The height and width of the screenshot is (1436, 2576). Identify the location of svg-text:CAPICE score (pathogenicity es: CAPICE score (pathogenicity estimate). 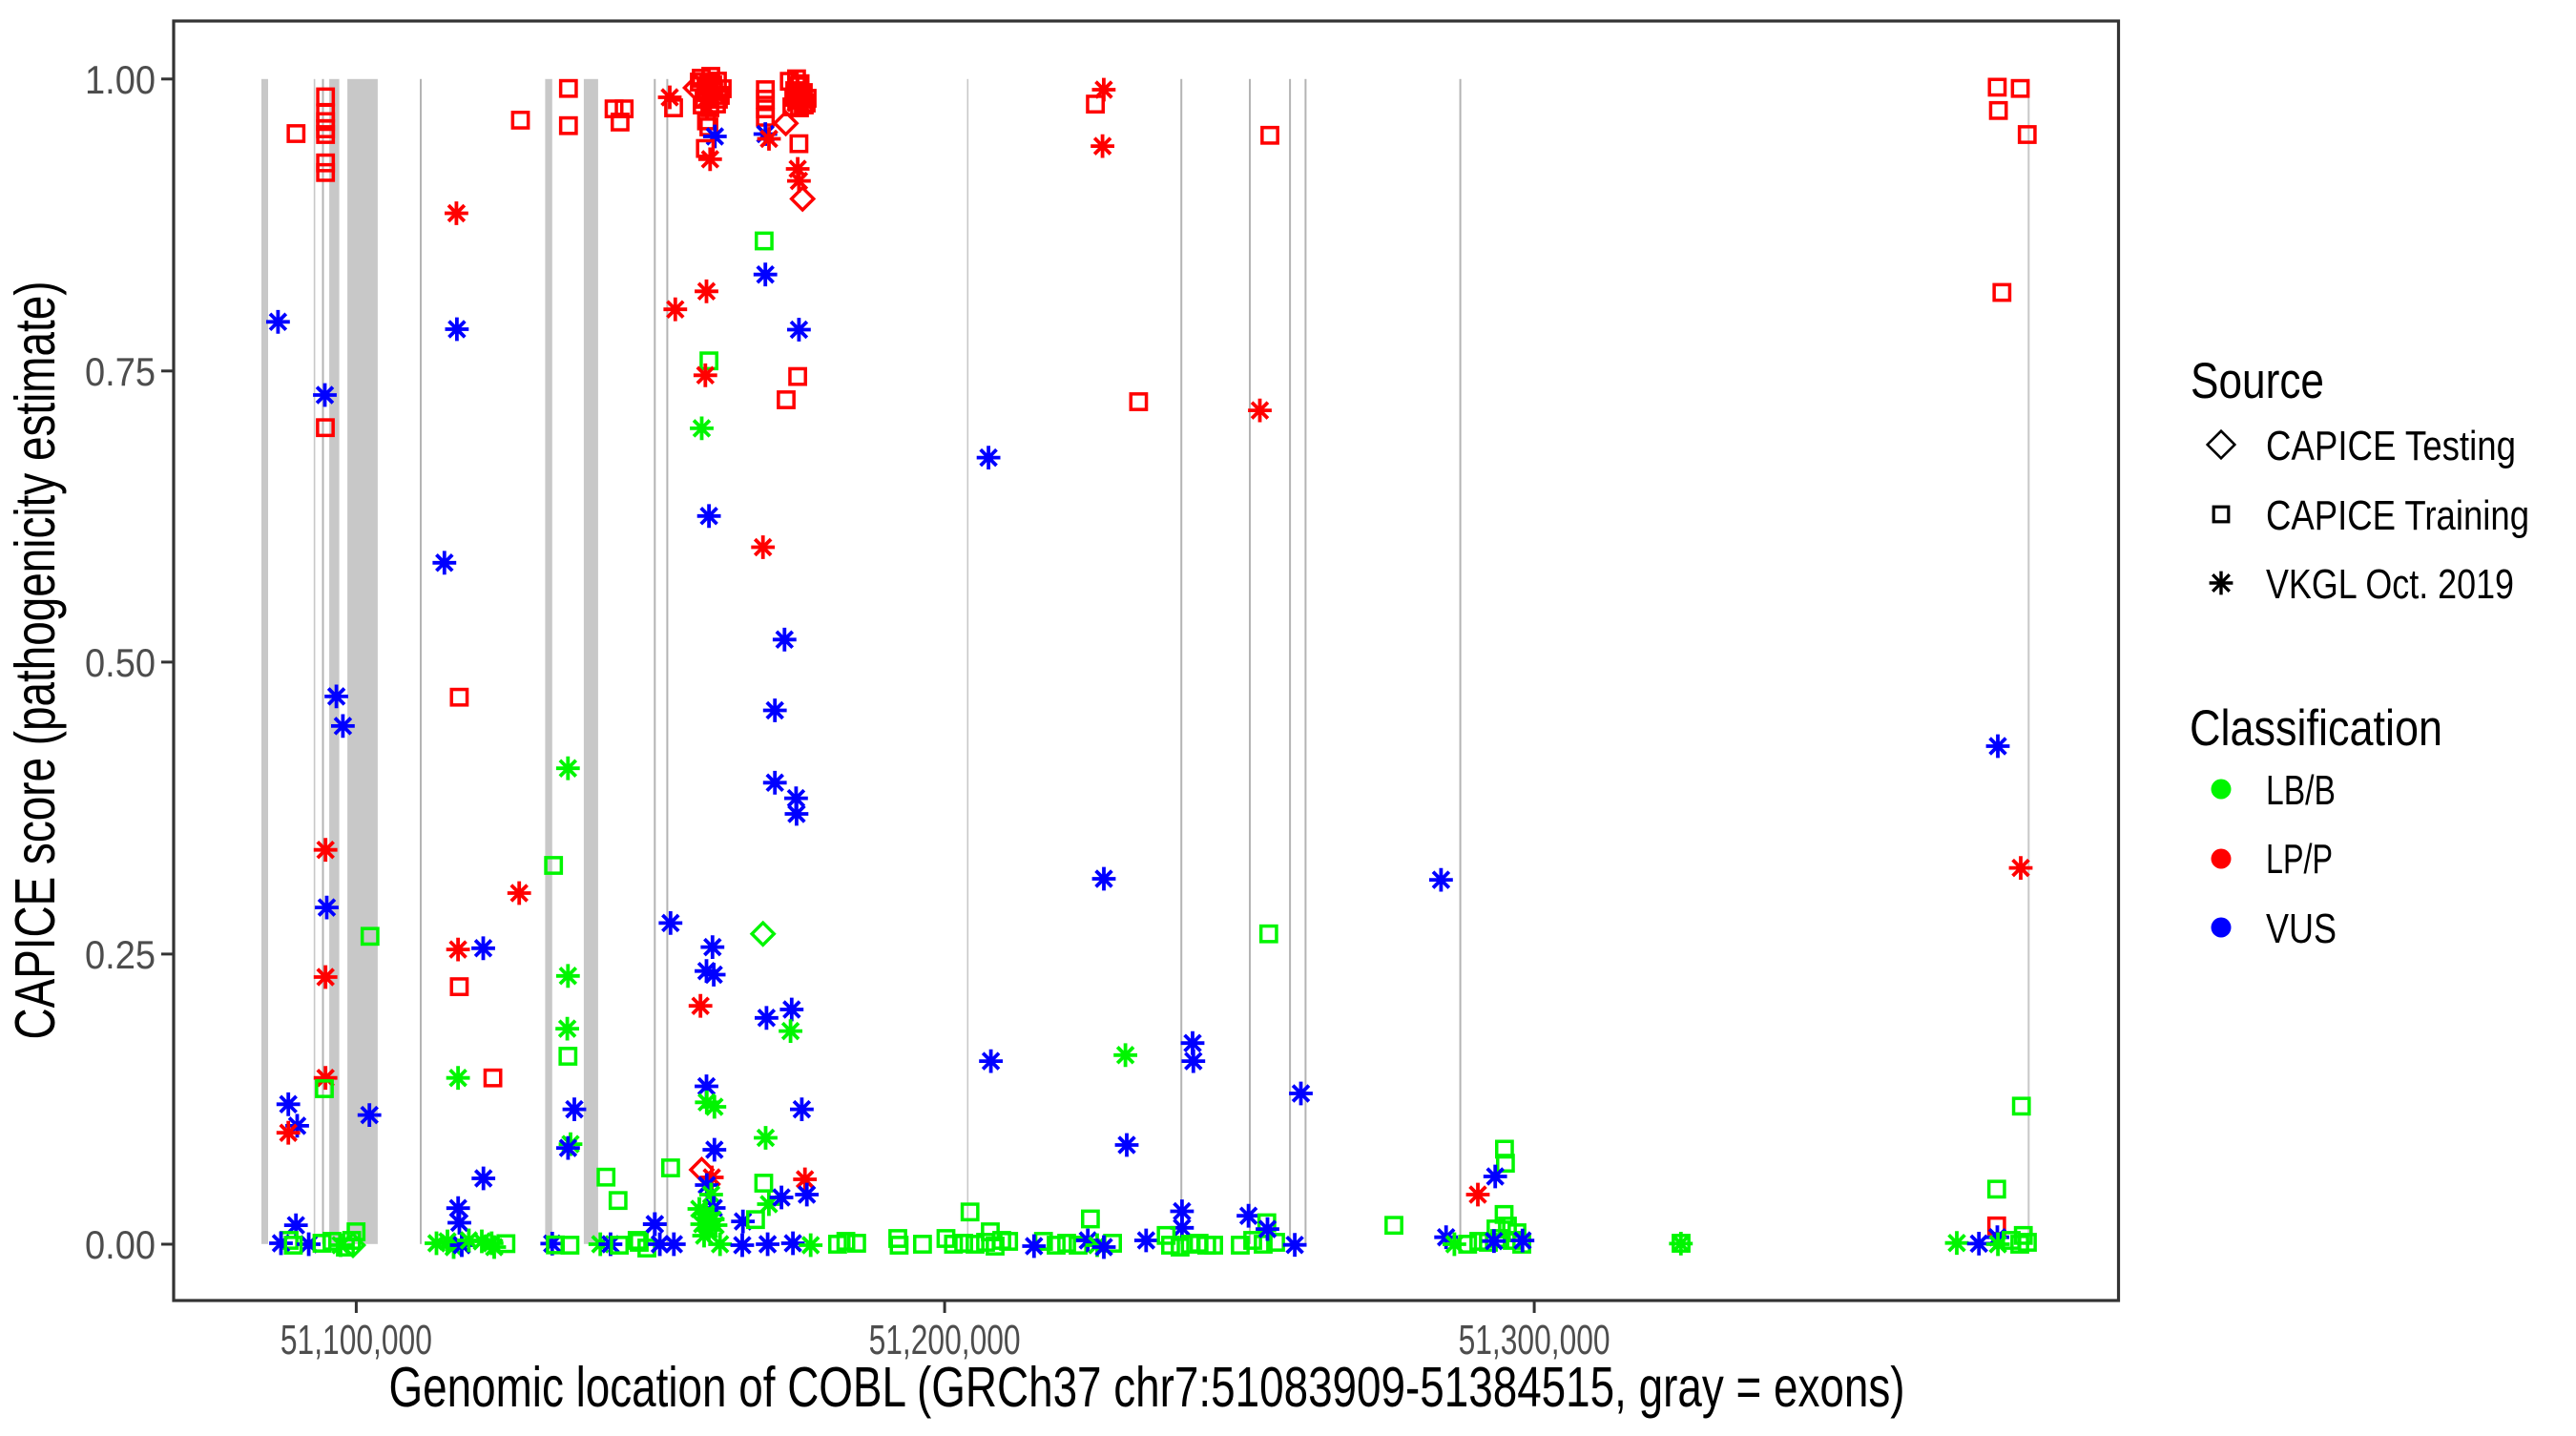
(35, 660).